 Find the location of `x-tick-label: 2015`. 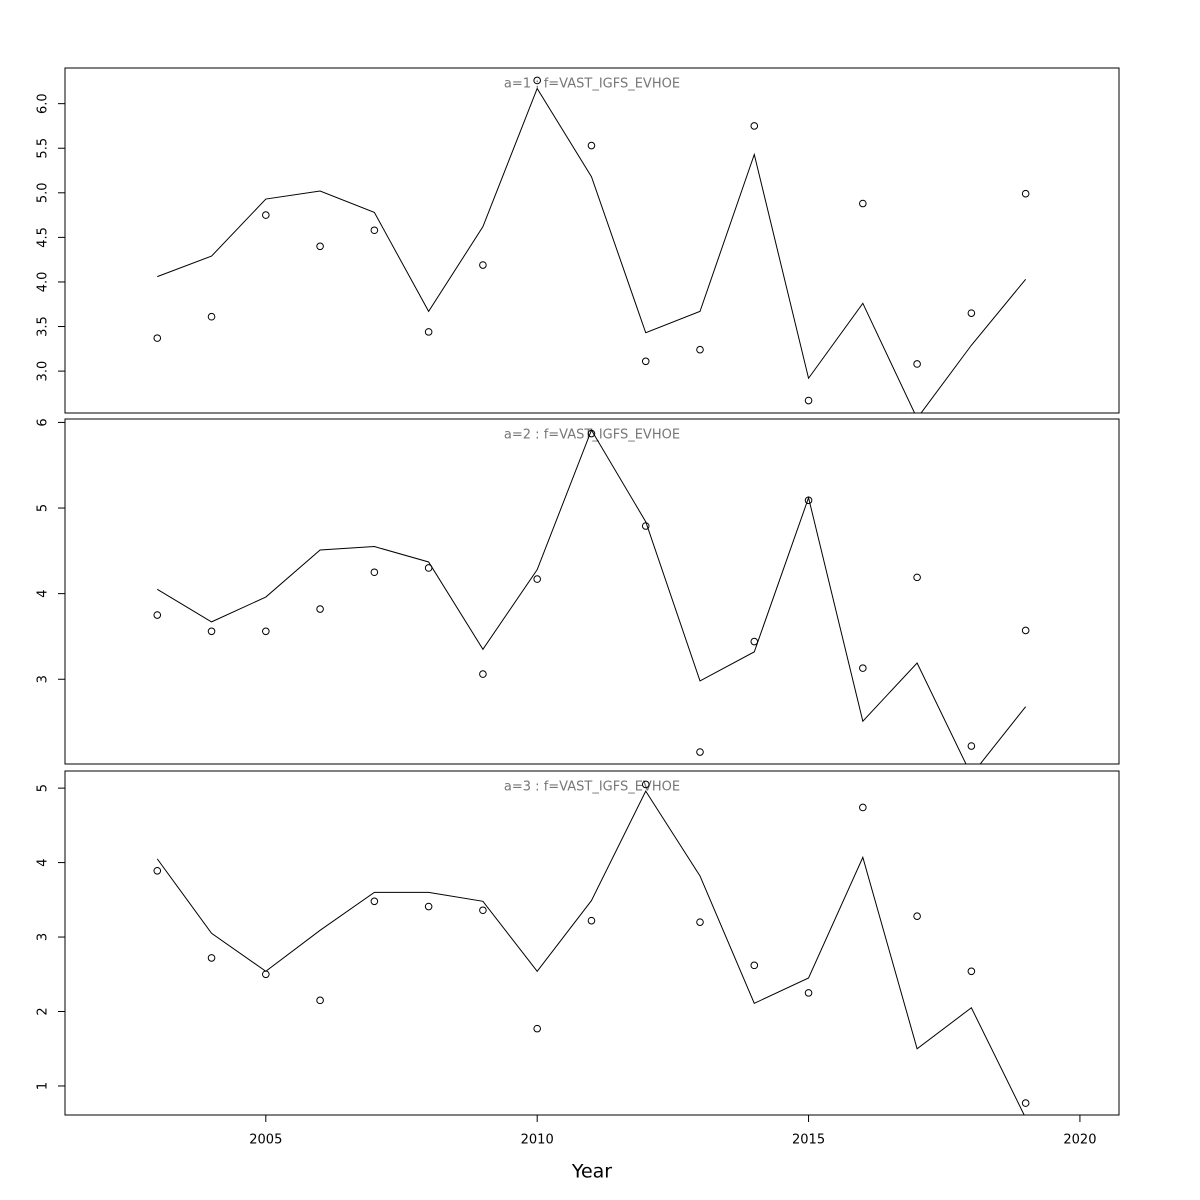

x-tick-label: 2015 is located at coordinates (808, 1140).